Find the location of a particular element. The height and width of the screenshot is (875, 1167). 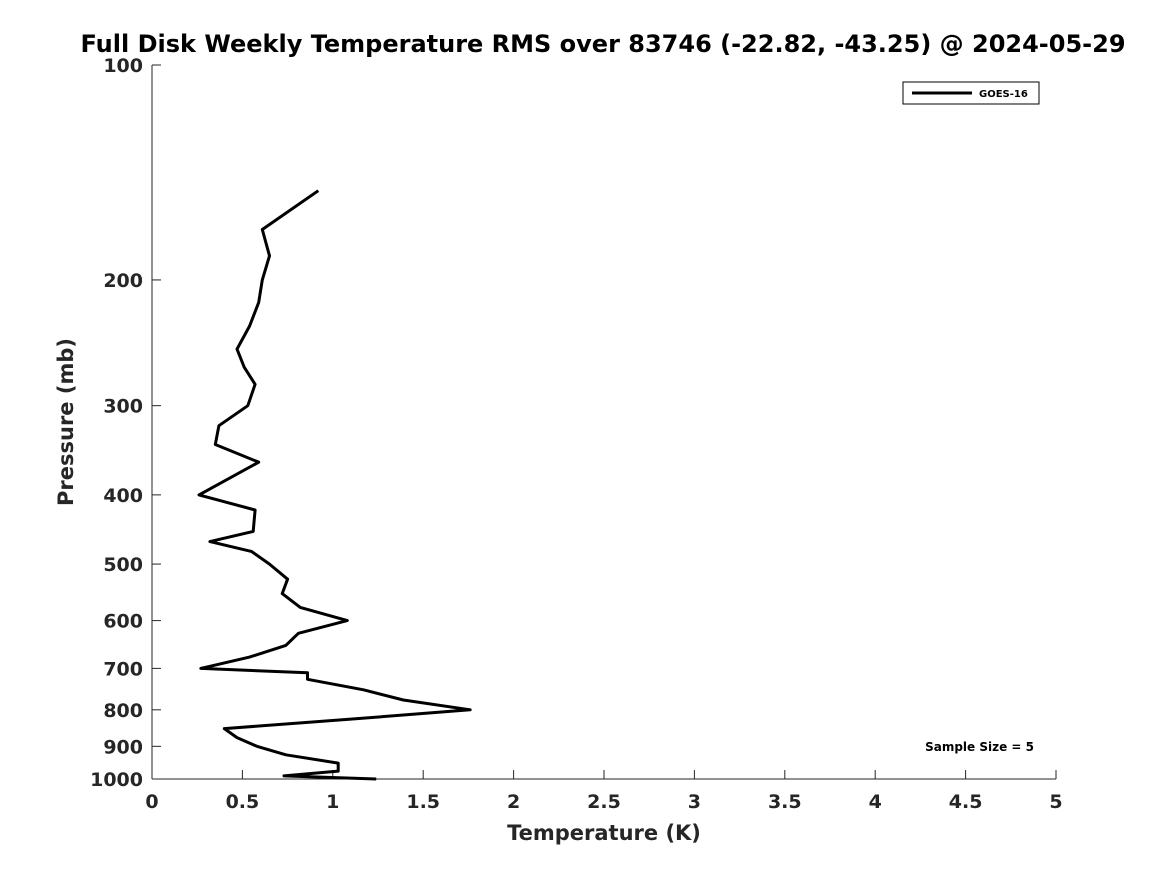

x-tick-label: 2.5 is located at coordinates (604, 802).